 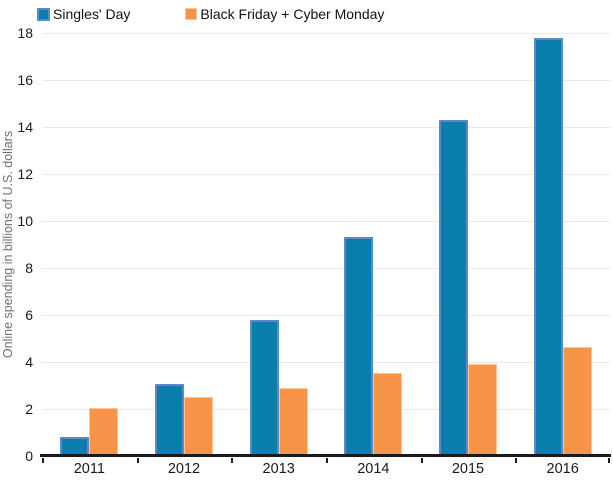 I want to click on bar-singles-day-2013, so click(x=264, y=387).